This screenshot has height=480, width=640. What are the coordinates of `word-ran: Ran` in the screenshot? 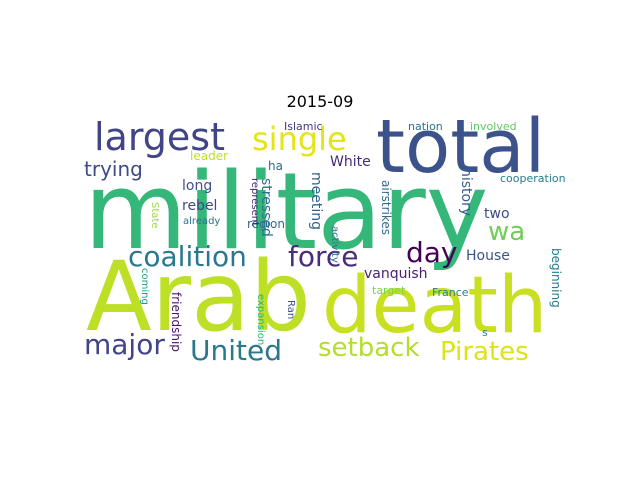 It's located at (290, 309).